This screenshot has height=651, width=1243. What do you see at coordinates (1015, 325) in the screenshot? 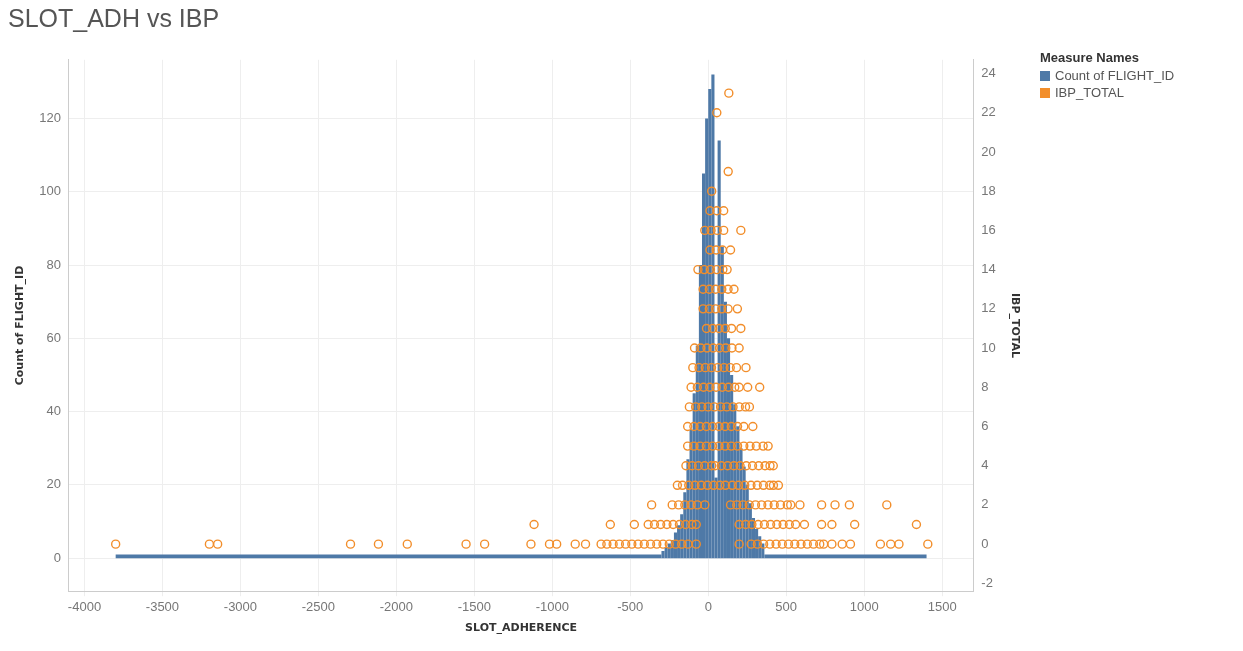
I see `y2-axis-title: IBP_TOTAL` at bounding box center [1015, 325].